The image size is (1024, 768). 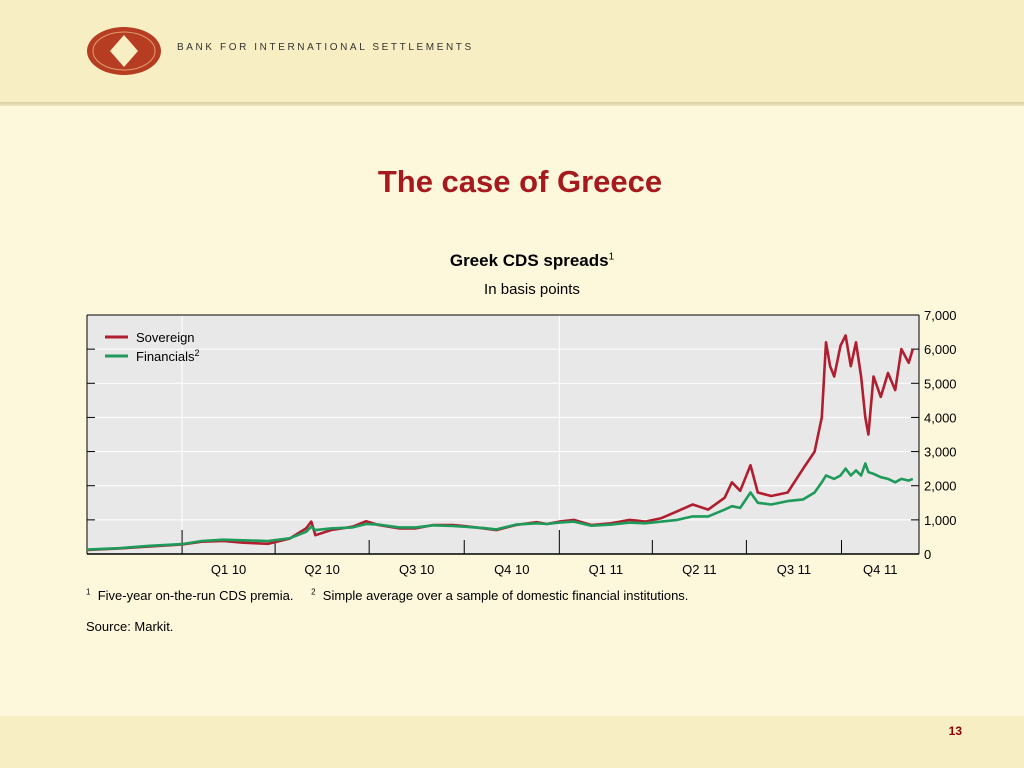 I want to click on x-tick-label: Q3 10, so click(x=416, y=569).